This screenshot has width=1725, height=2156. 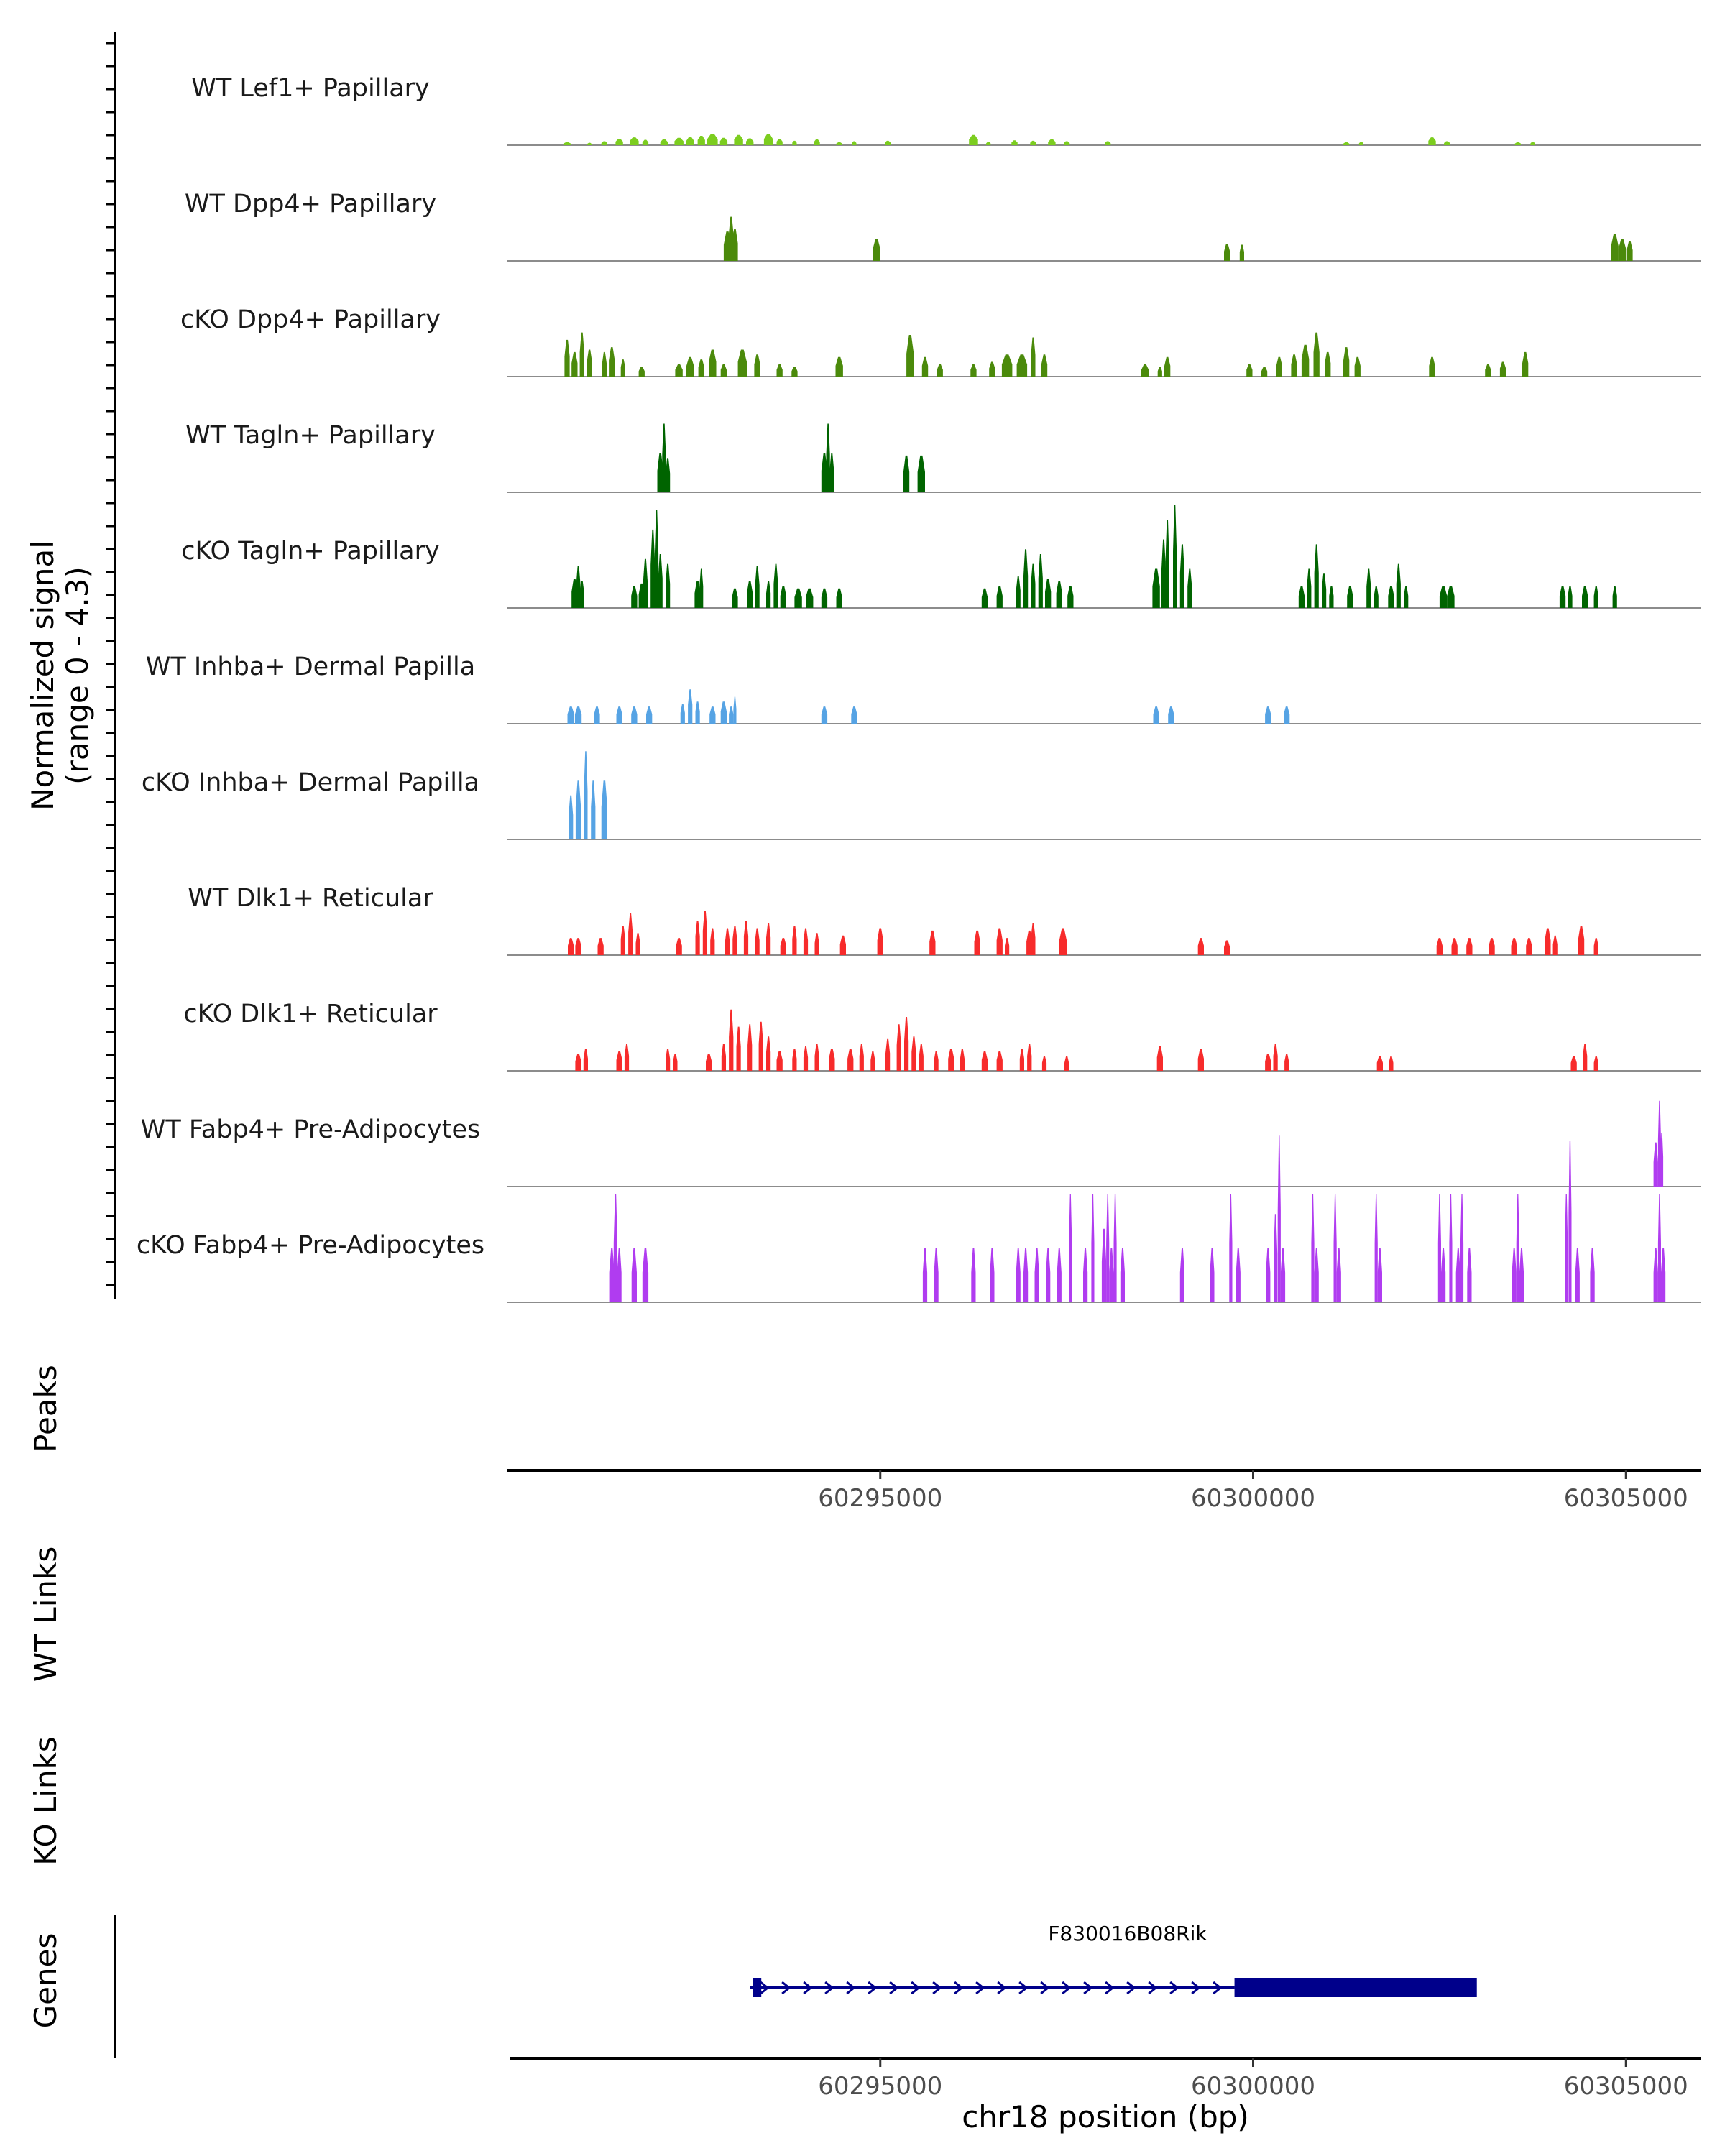 What do you see at coordinates (45, 1614) in the screenshot?
I see `wt-links-panel-label: WT Links` at bounding box center [45, 1614].